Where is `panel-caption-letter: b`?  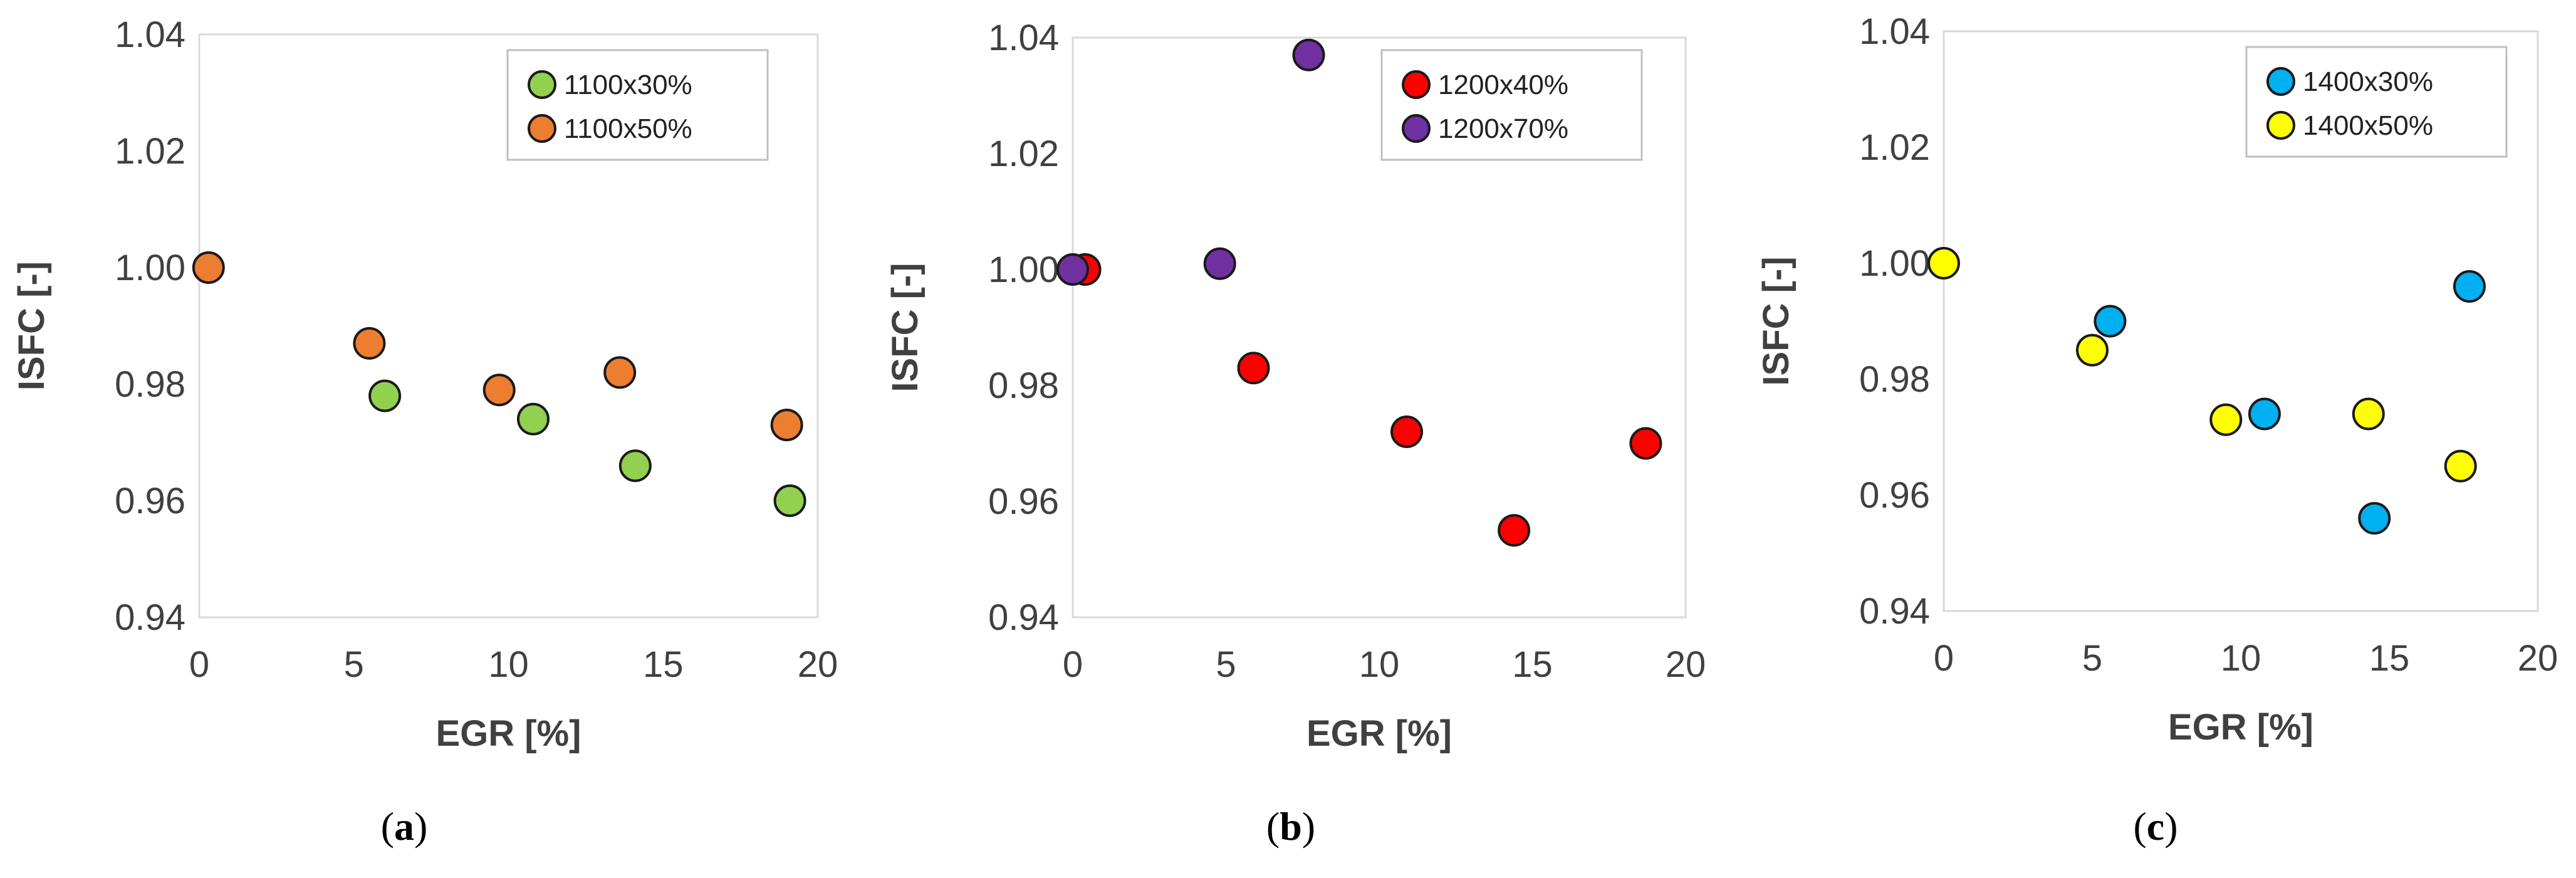 panel-caption-letter: b is located at coordinates (1291, 826).